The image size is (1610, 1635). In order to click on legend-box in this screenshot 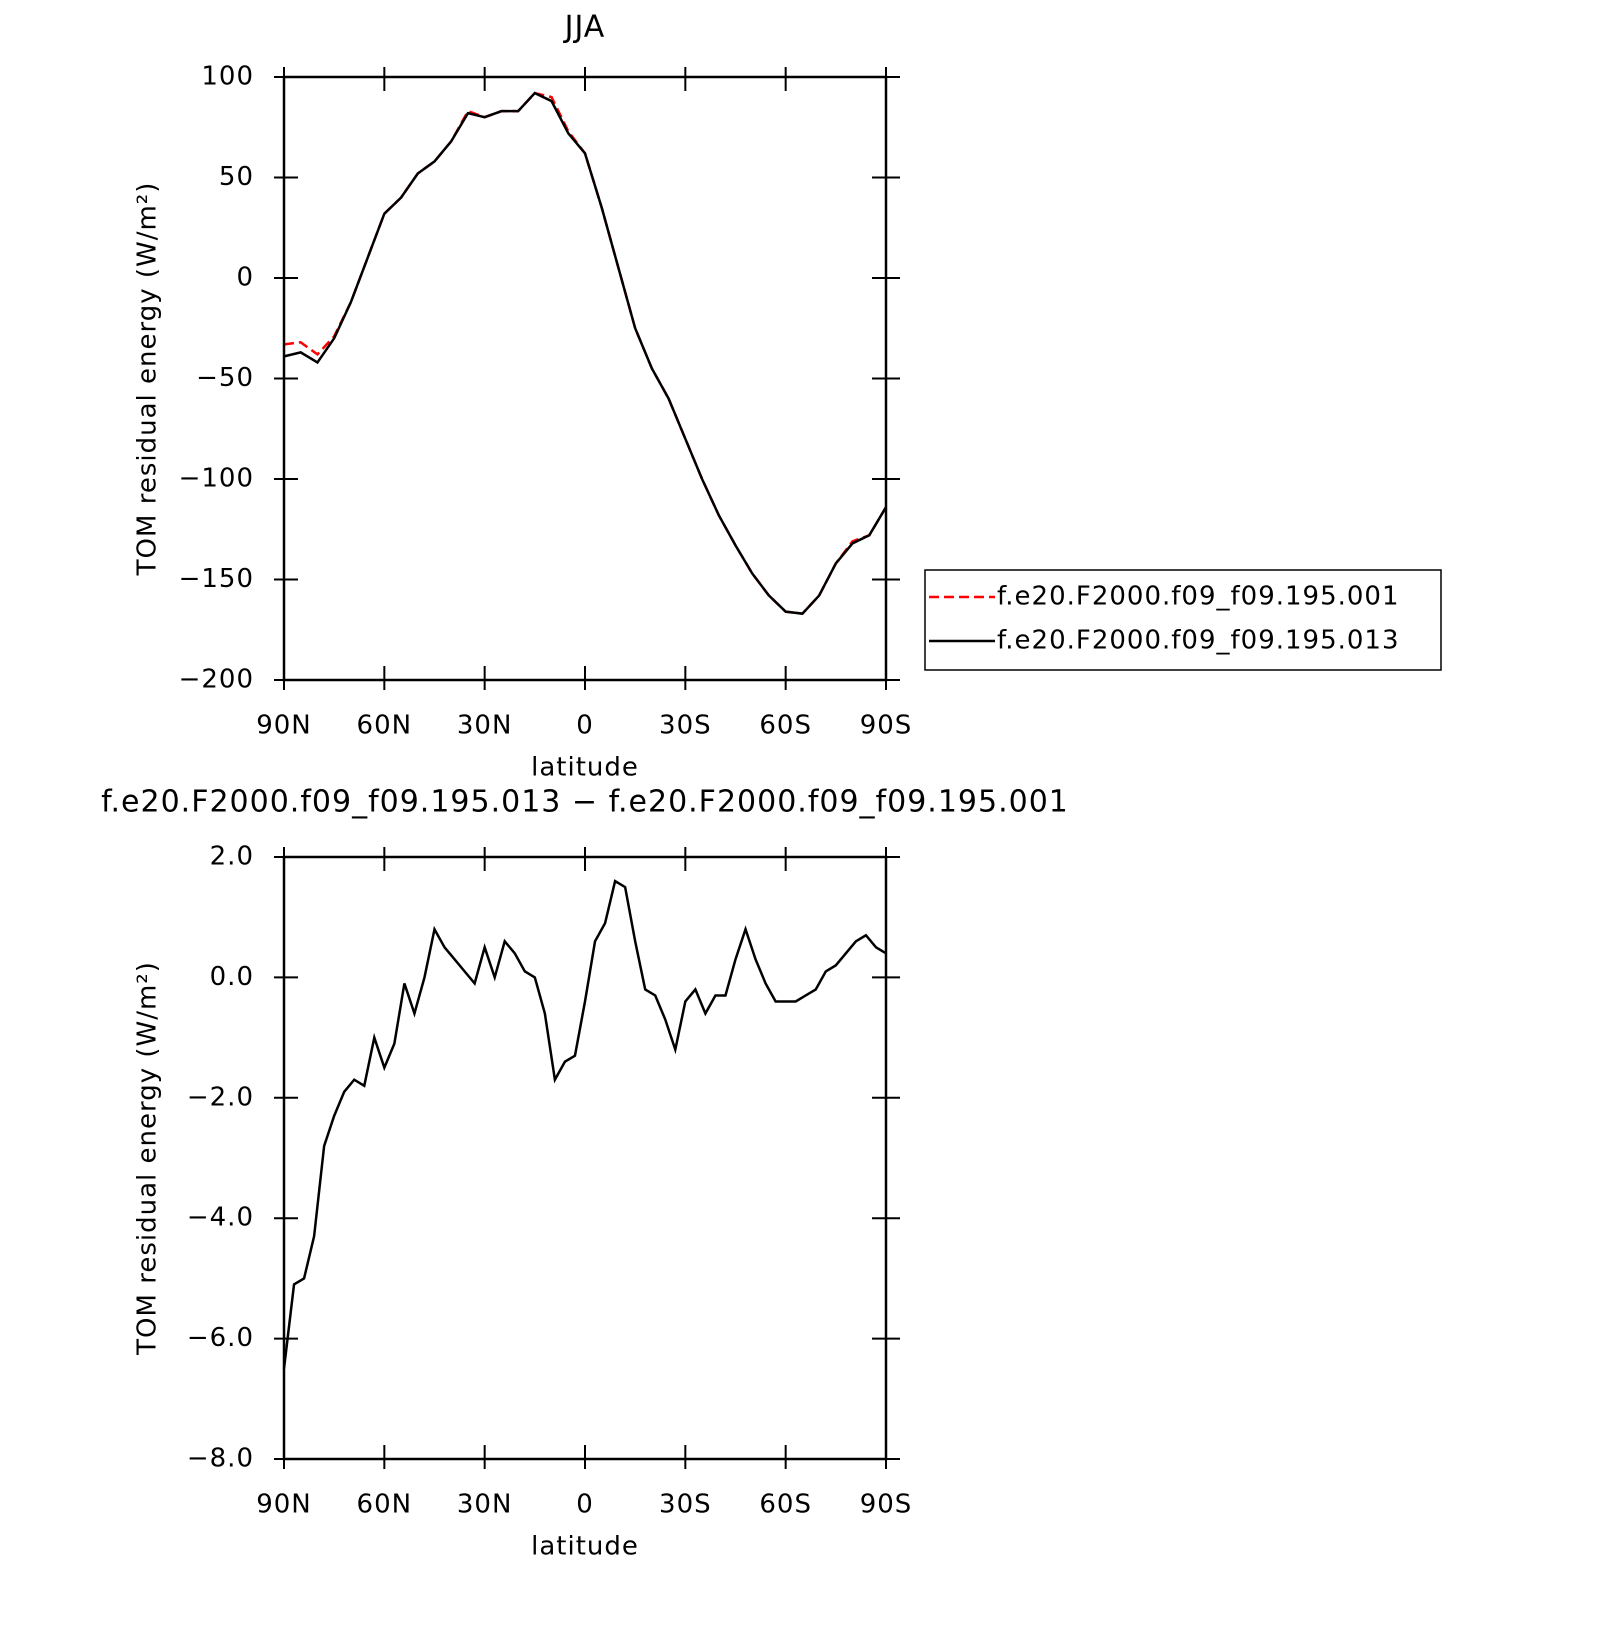, I will do `click(1183, 620)`.